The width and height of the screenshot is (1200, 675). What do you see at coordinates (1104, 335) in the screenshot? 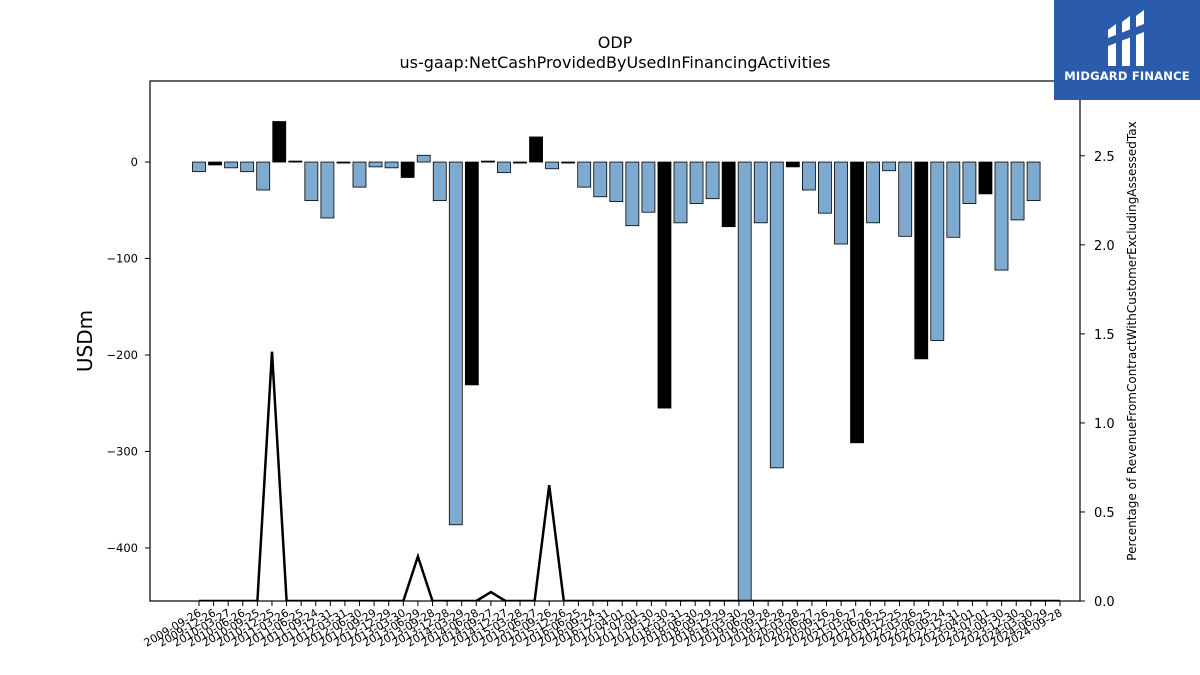
I see `y2-tick-label: 1.5` at bounding box center [1104, 335].